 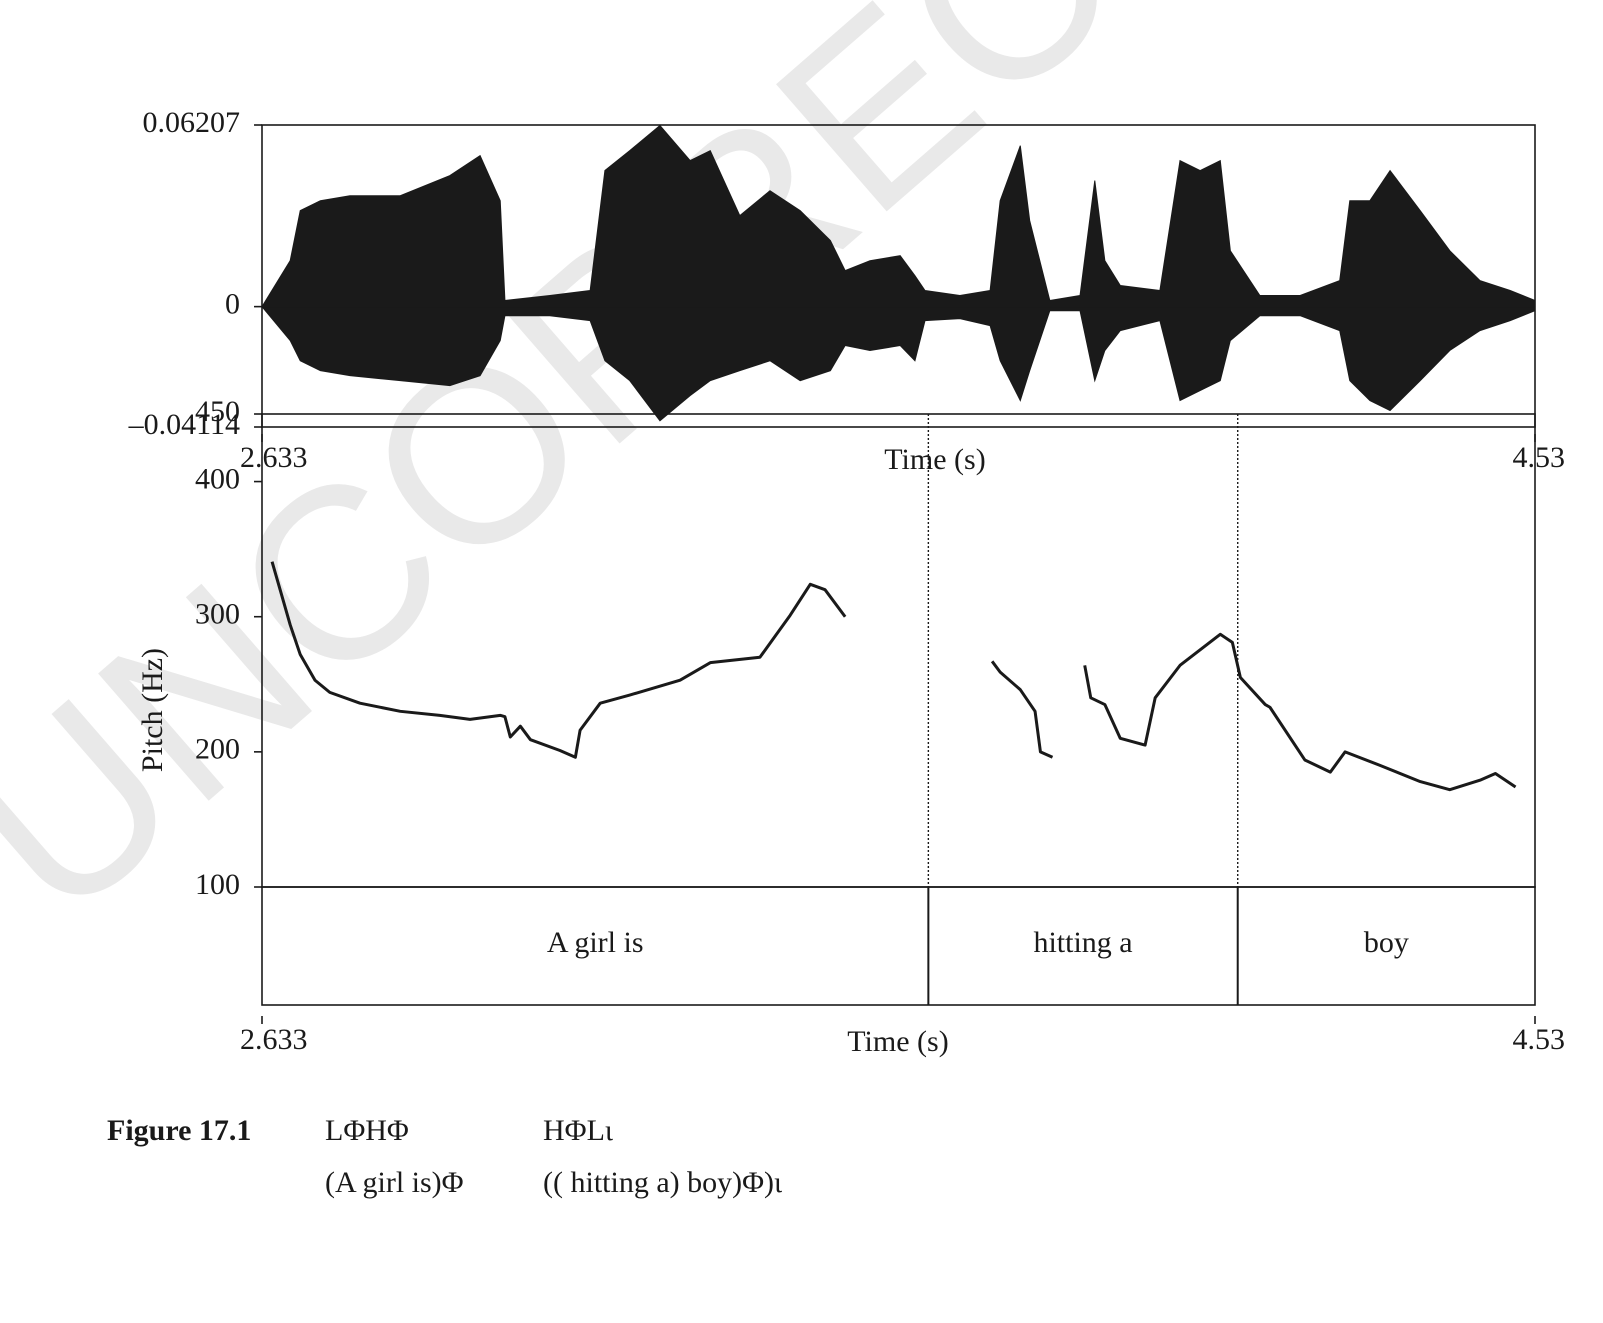 I want to click on caption-text: (A girl is)Φ, so click(x=394, y=1182).